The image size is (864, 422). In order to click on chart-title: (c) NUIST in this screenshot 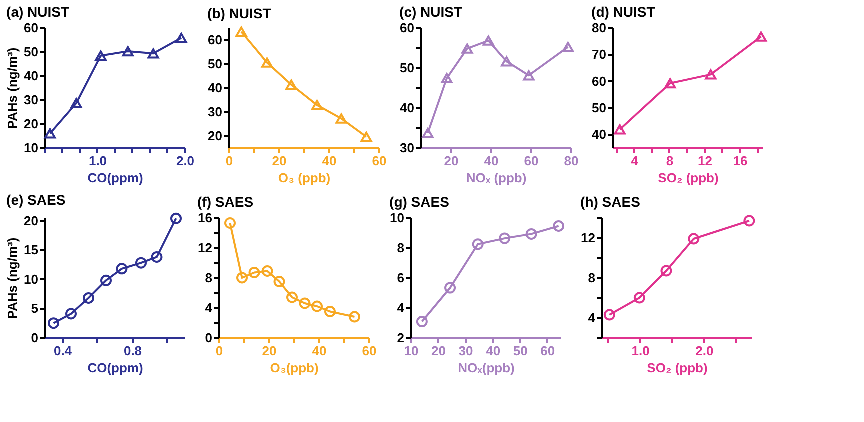, I will do `click(431, 12)`.